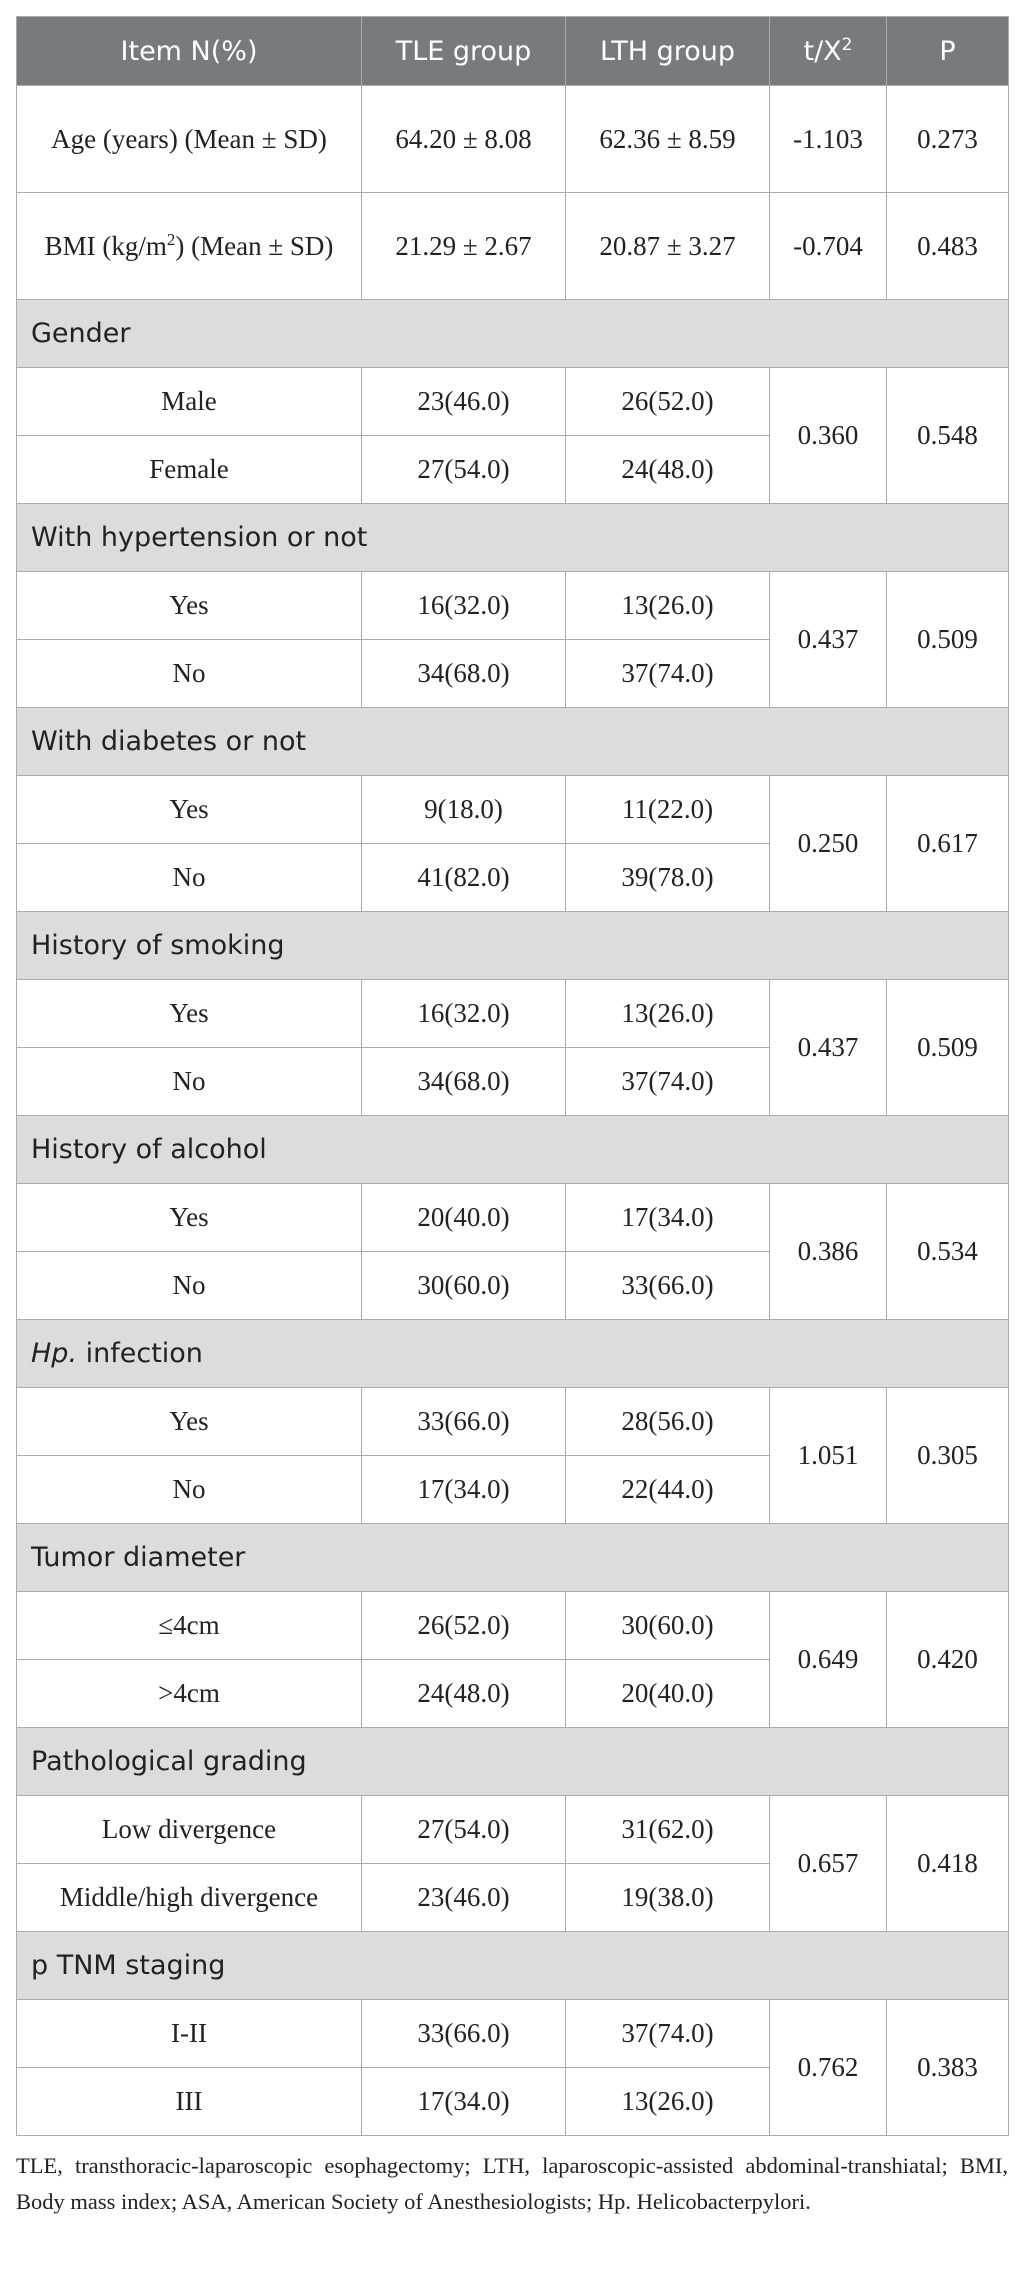  Describe the element at coordinates (947, 1863) in the screenshot. I see `p-value: 0.418` at that location.